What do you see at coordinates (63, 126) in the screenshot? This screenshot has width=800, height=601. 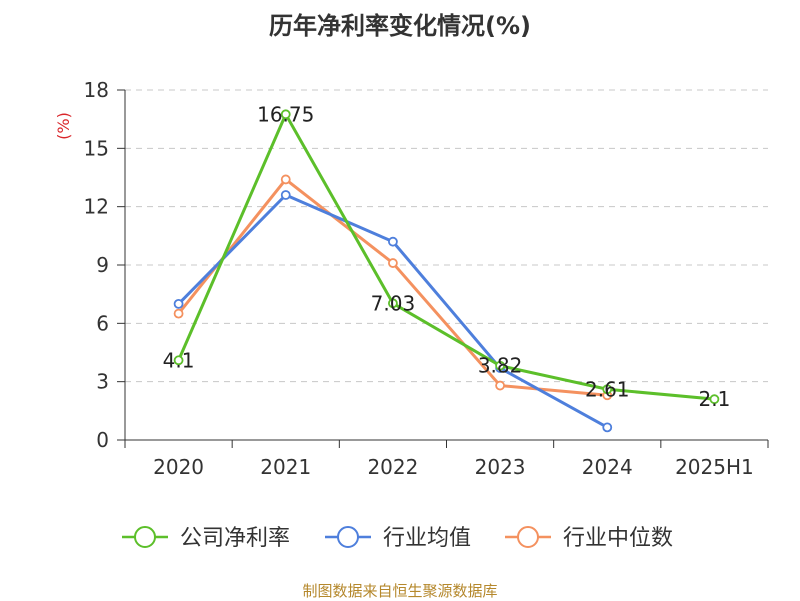 I see `y-axis-label: (%)` at bounding box center [63, 126].